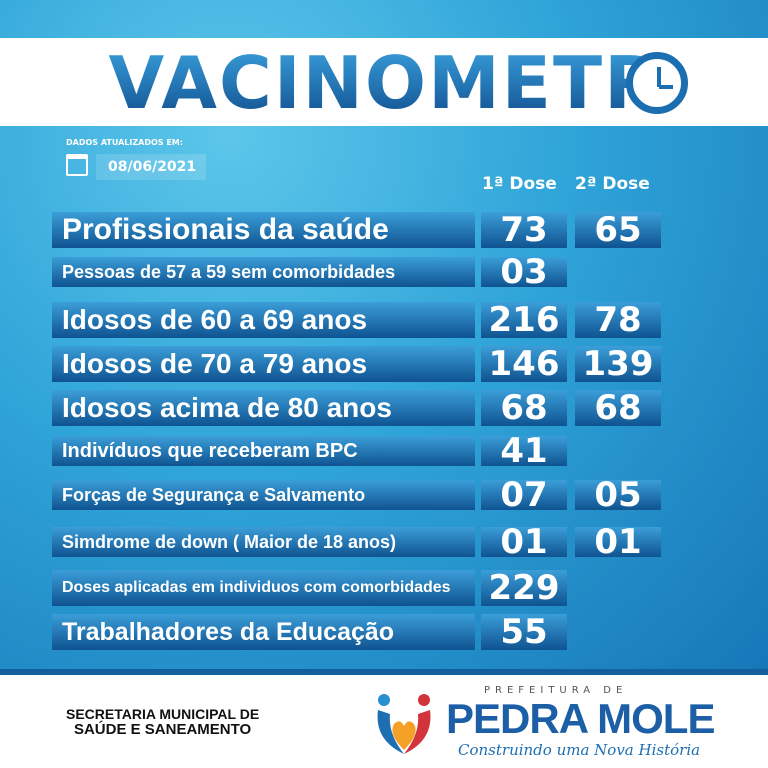 The width and height of the screenshot is (768, 768). I want to click on dose1-value: 73, so click(524, 230).